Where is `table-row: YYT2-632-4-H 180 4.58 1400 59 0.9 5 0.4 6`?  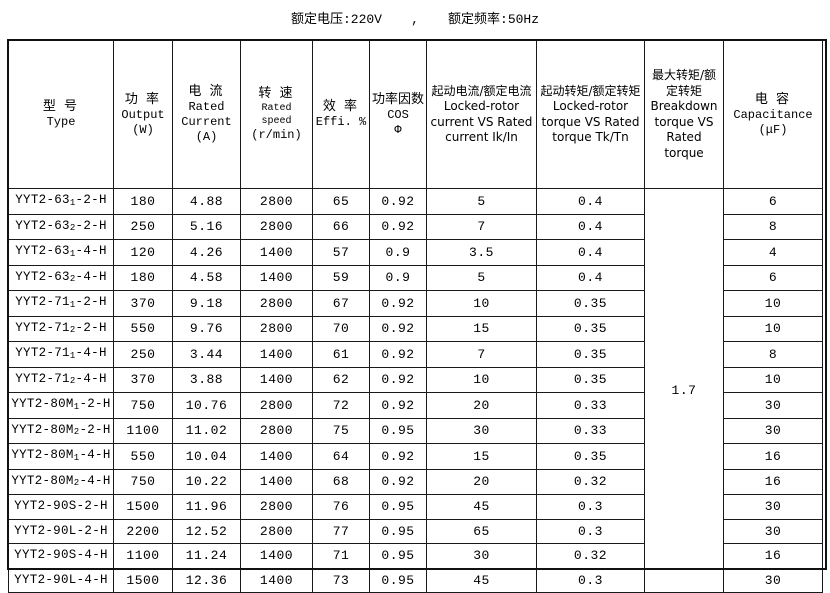
table-row: YYT2-632-4-H 180 4.58 1400 59 0.9 5 0.4 6 is located at coordinates (415, 277).